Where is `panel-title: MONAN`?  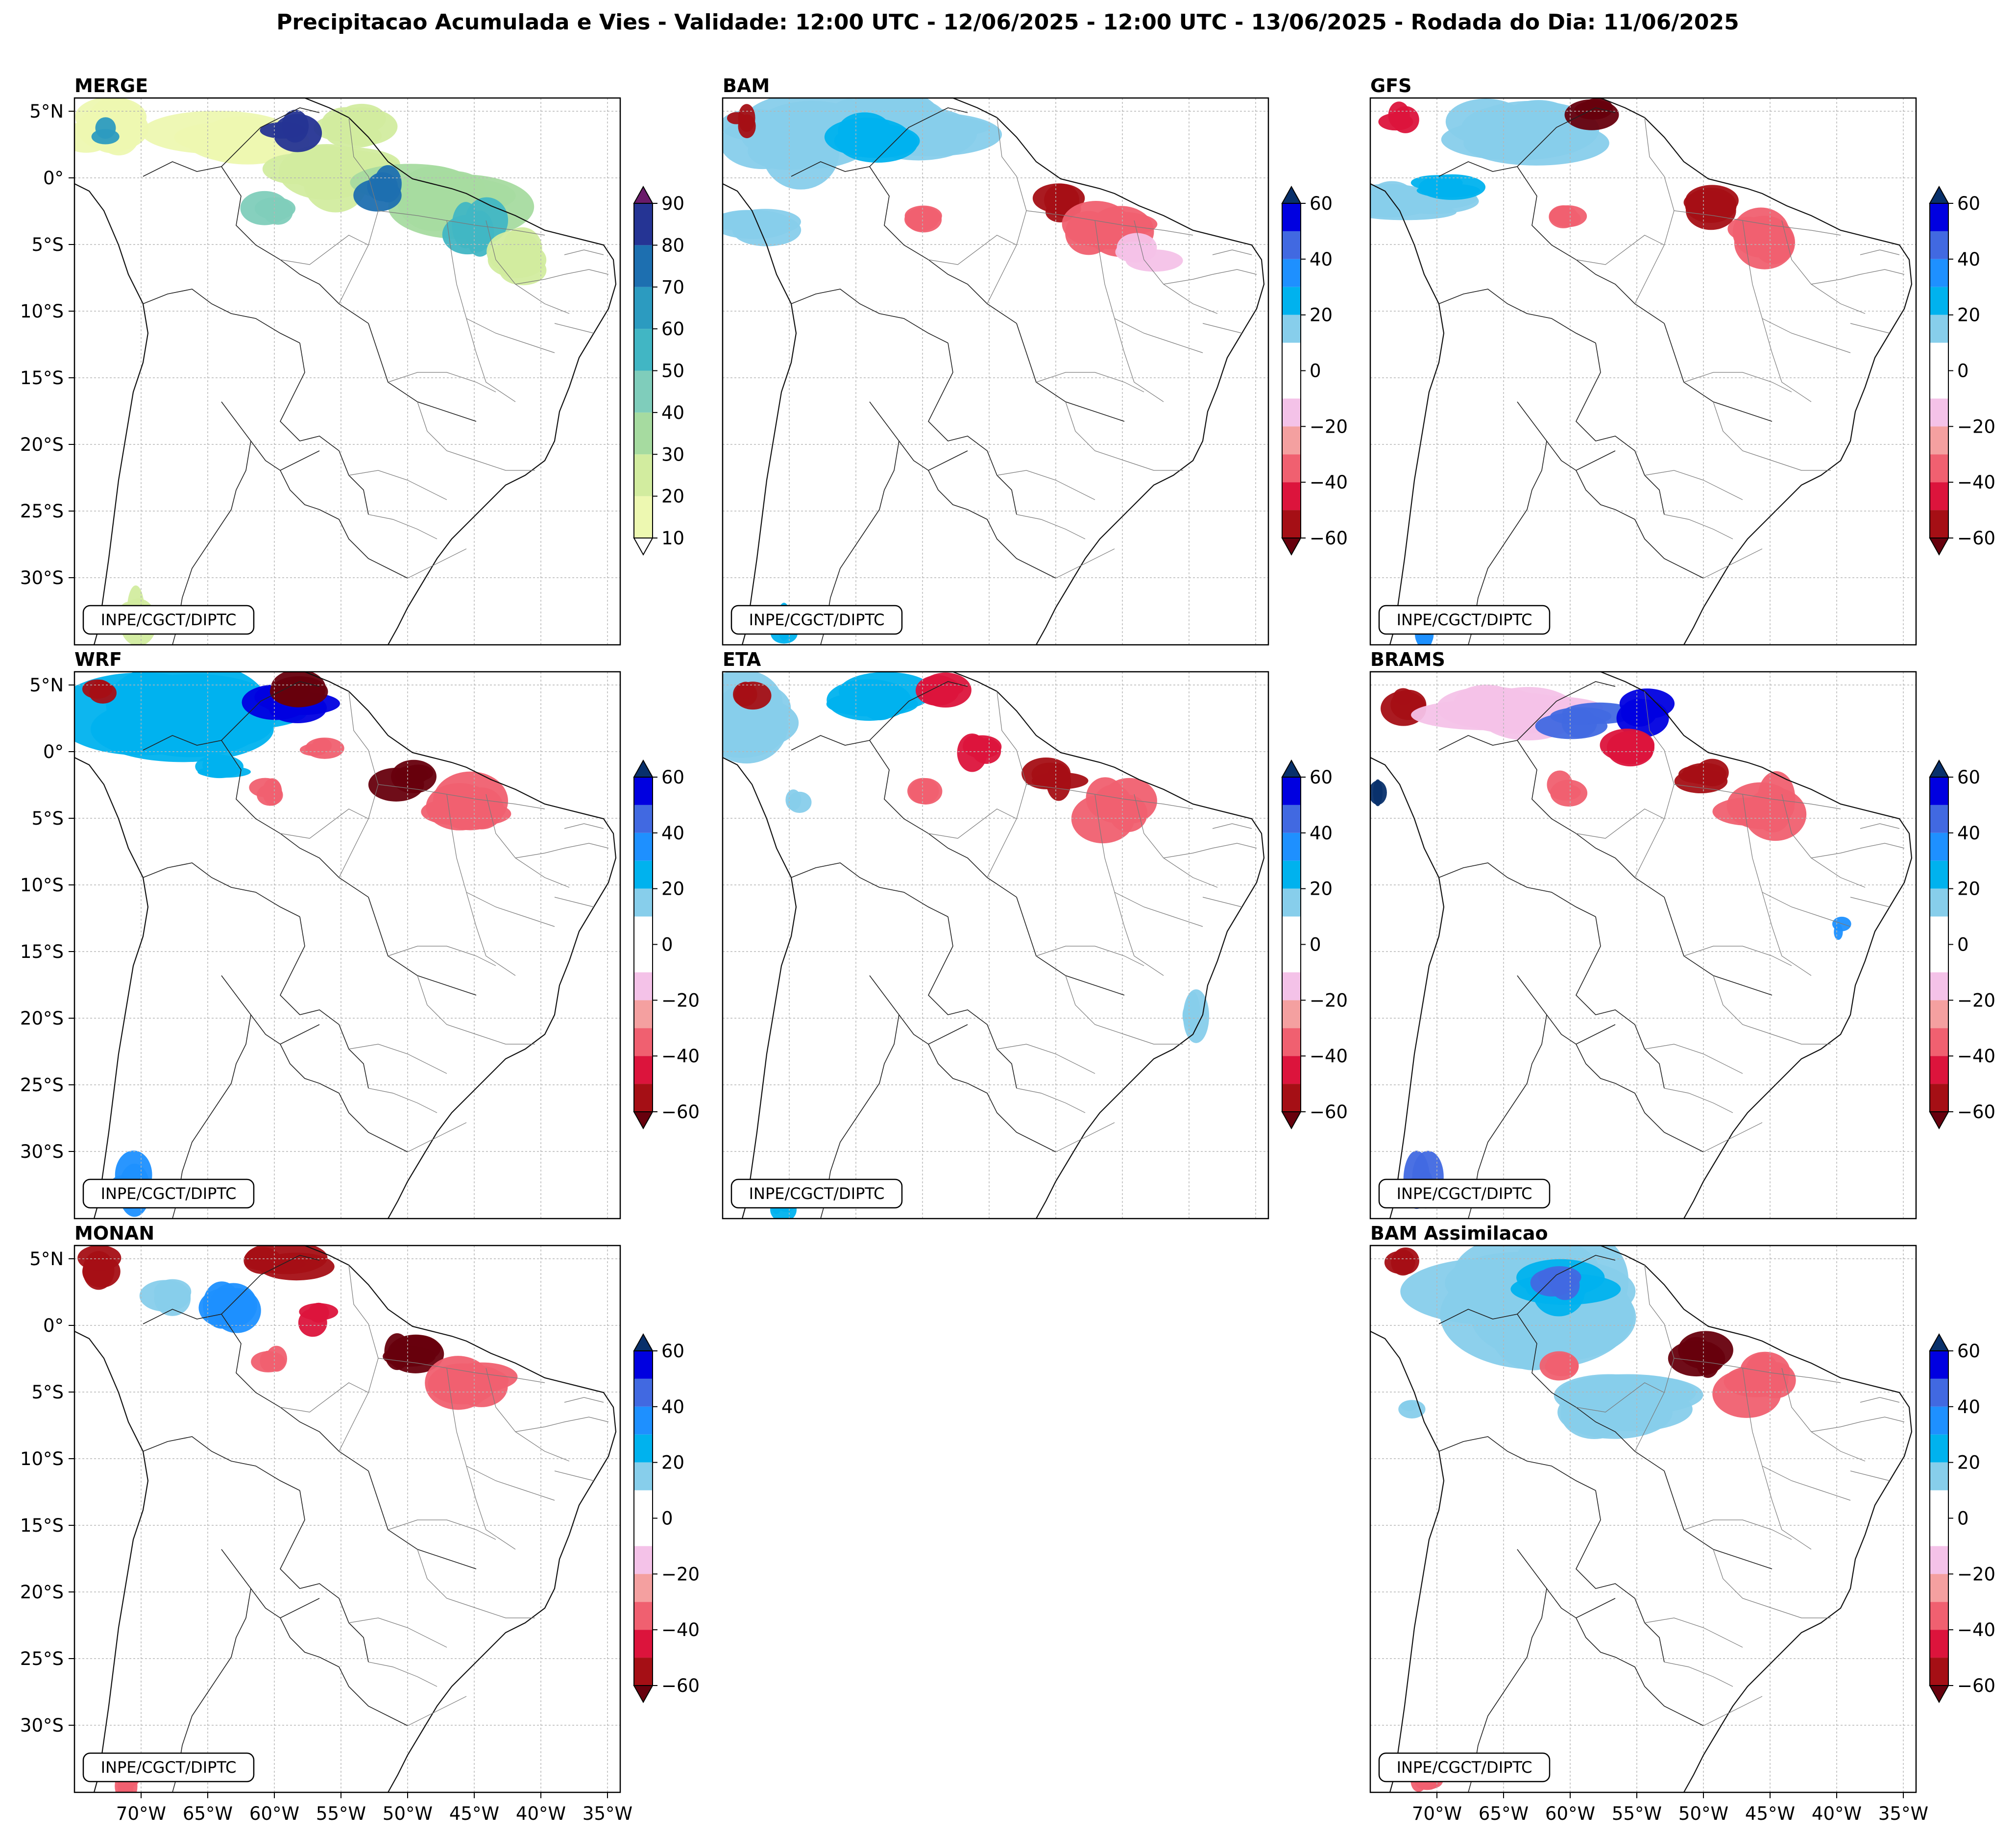 panel-title: MONAN is located at coordinates (114, 1233).